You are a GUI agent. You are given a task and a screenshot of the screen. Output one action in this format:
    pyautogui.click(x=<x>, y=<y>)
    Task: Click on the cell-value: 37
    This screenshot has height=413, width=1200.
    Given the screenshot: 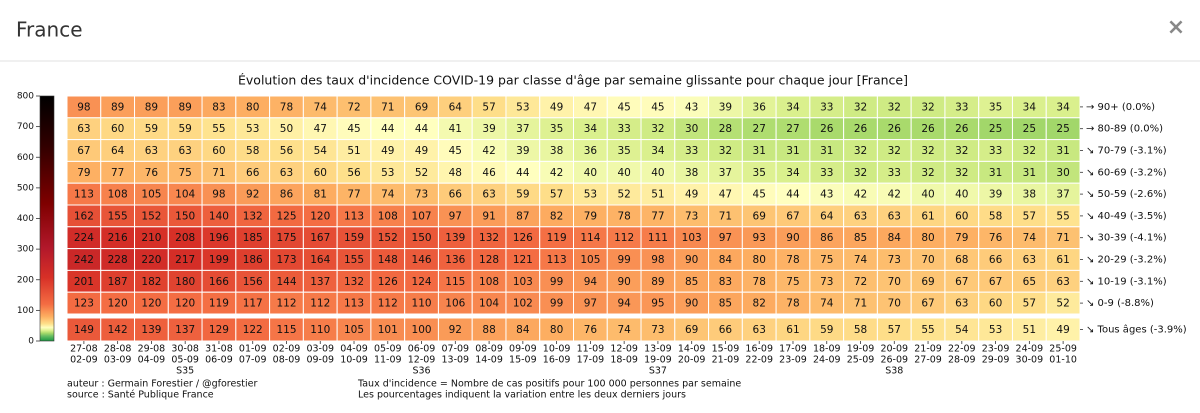 What is the action you would take?
    pyautogui.click(x=725, y=173)
    